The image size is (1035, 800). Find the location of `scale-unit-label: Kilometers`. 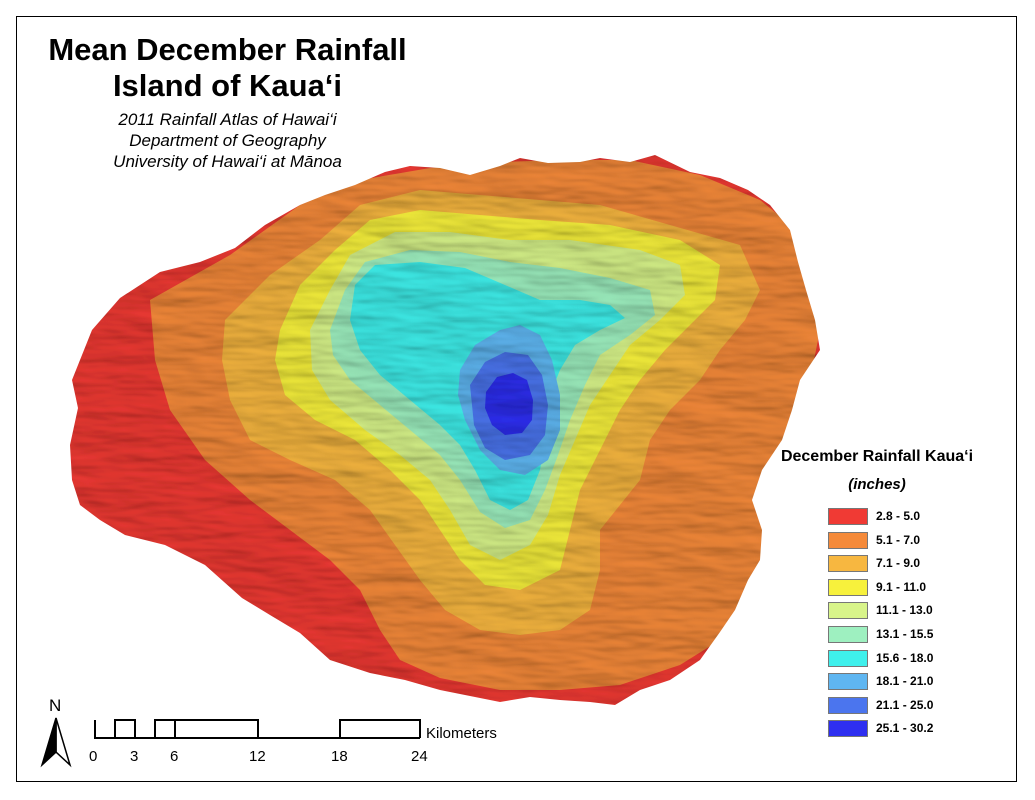

scale-unit-label: Kilometers is located at coordinates (461, 733).